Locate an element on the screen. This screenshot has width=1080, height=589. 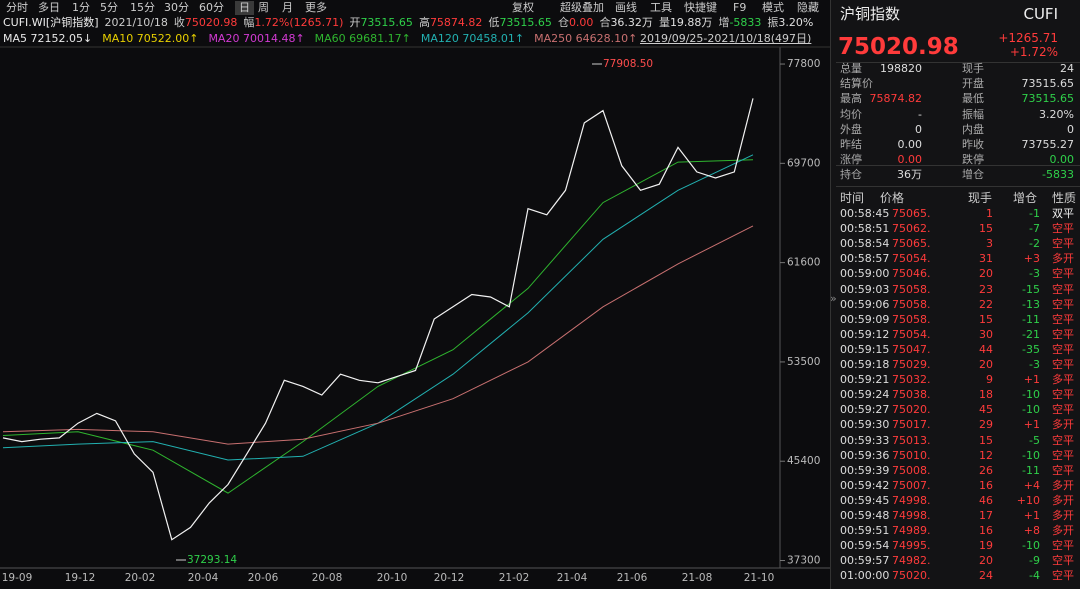
field-label: 振 is located at coordinates (773, 22).